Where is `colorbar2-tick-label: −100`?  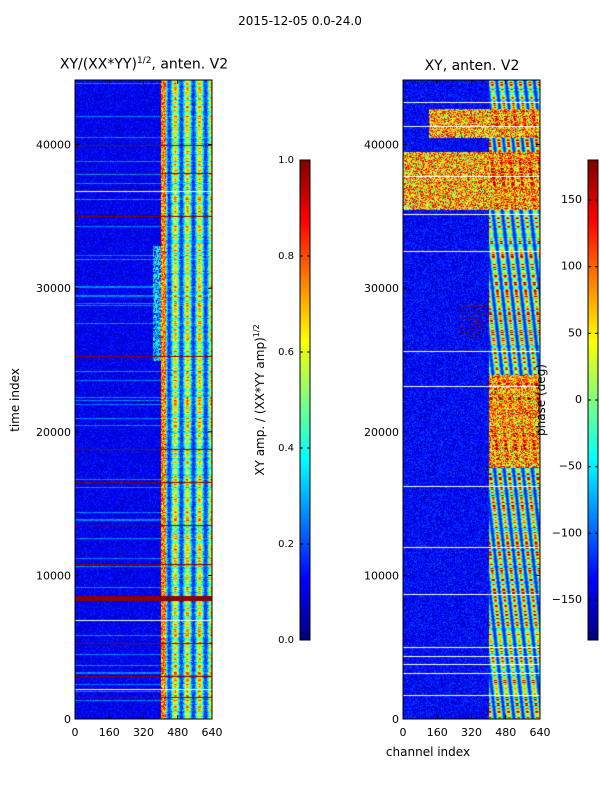 colorbar2-tick-label: −100 is located at coordinates (567, 532).